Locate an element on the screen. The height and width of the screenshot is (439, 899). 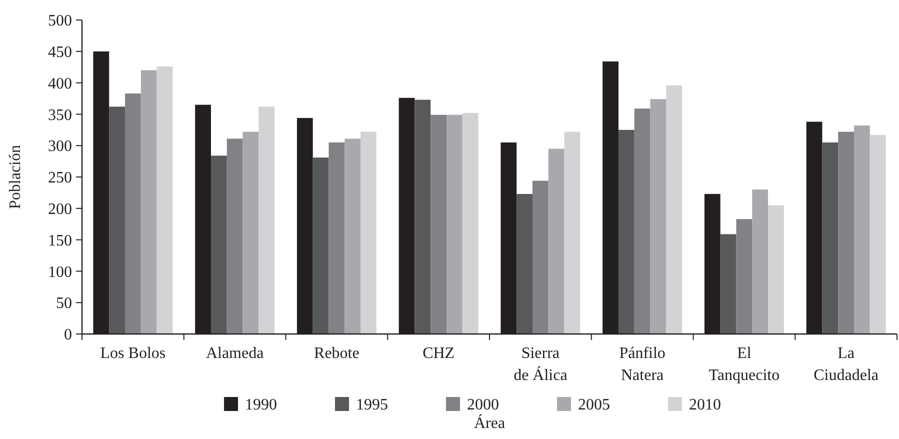
y-tick-label: 400 is located at coordinates (60, 83).